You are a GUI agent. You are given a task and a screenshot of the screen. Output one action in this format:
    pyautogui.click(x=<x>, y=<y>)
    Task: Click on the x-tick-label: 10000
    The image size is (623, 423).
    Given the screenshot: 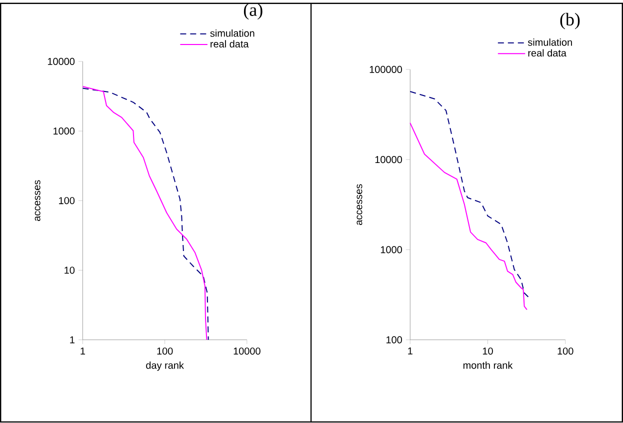 What is the action you would take?
    pyautogui.click(x=247, y=351)
    